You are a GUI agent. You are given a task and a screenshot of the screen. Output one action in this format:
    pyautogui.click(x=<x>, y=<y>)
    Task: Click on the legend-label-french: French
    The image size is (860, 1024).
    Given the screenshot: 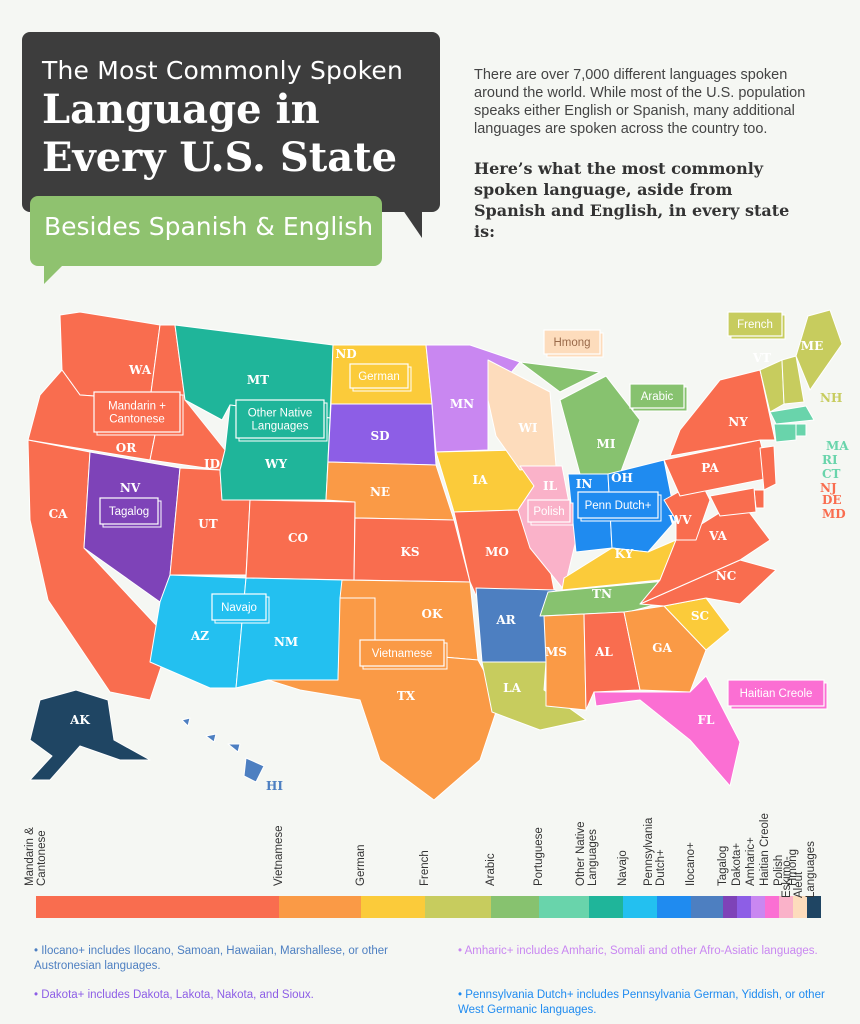 What is the action you would take?
    pyautogui.click(x=425, y=868)
    